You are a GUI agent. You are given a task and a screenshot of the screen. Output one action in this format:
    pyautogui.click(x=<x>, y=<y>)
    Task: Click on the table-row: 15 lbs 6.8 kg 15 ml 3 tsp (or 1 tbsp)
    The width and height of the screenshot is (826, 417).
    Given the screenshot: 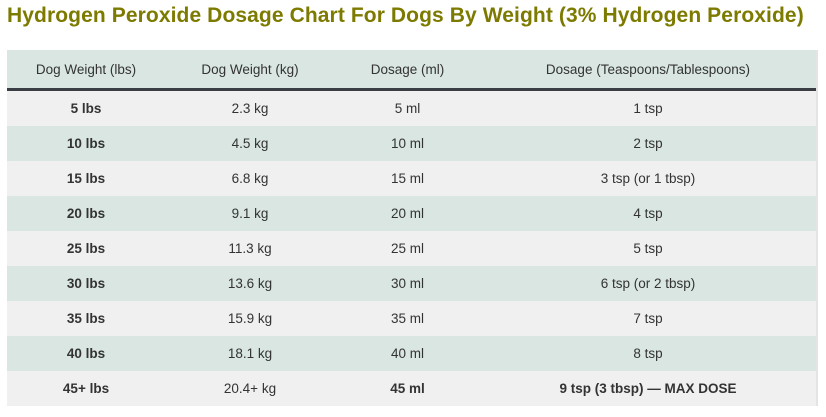 What is the action you would take?
    pyautogui.click(x=411, y=178)
    